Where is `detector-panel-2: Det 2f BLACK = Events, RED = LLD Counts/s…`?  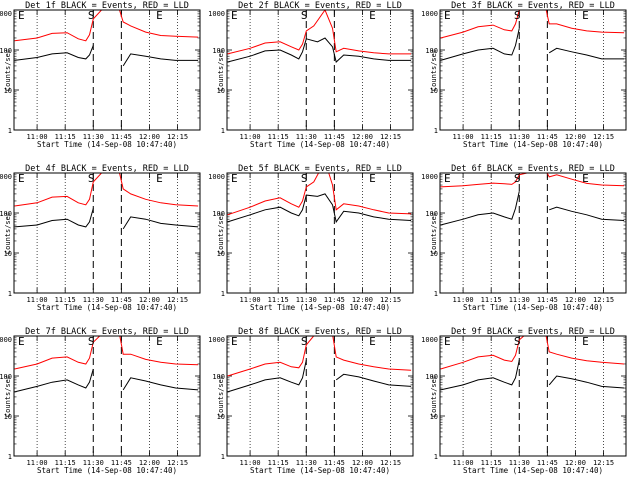
detector-panel-2: Det 2f BLACK = Events, RED = LLD Counts/s… is located at coordinates (311, 75).